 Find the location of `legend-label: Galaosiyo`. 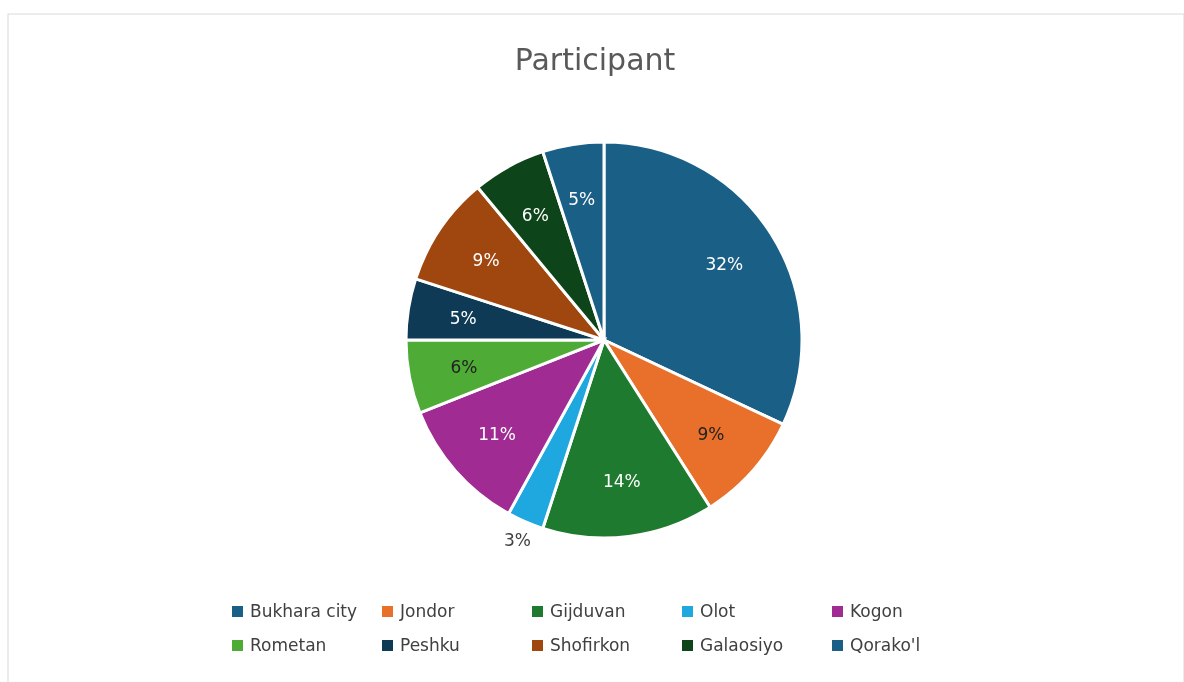

legend-label: Galaosiyo is located at coordinates (742, 645).